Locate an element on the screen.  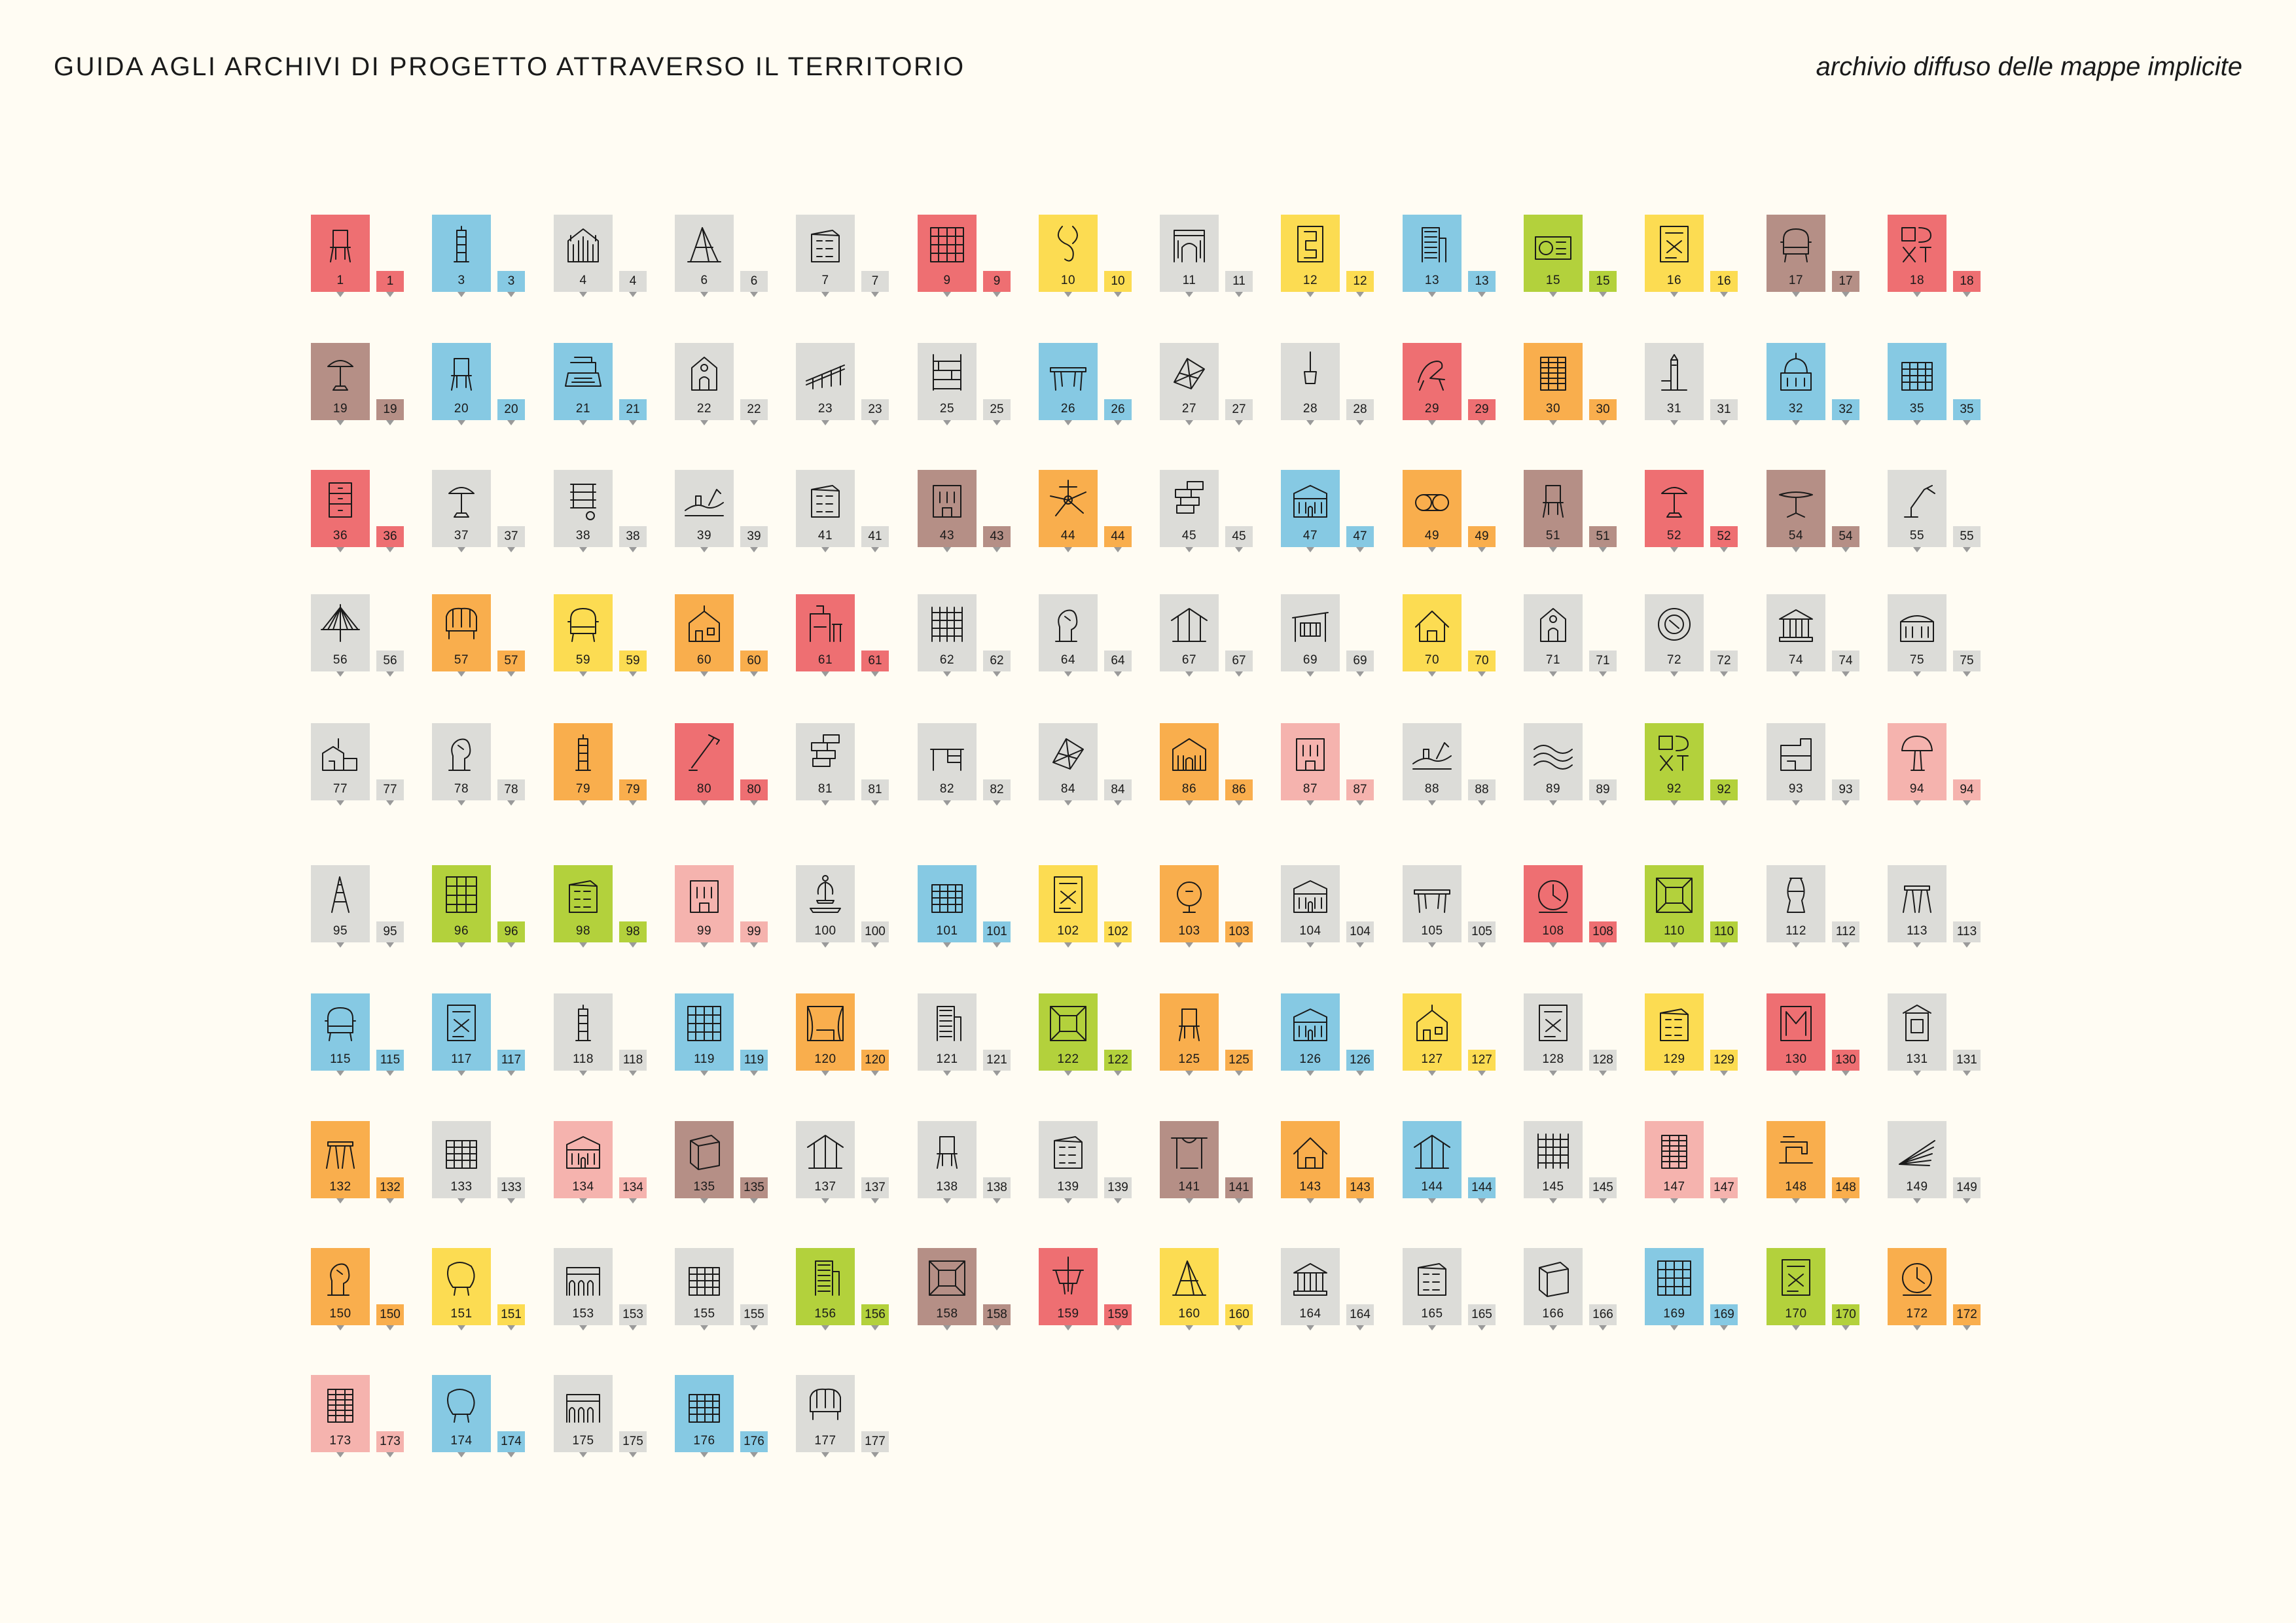
archive-entry: 28 28 is located at coordinates (1340, 385).